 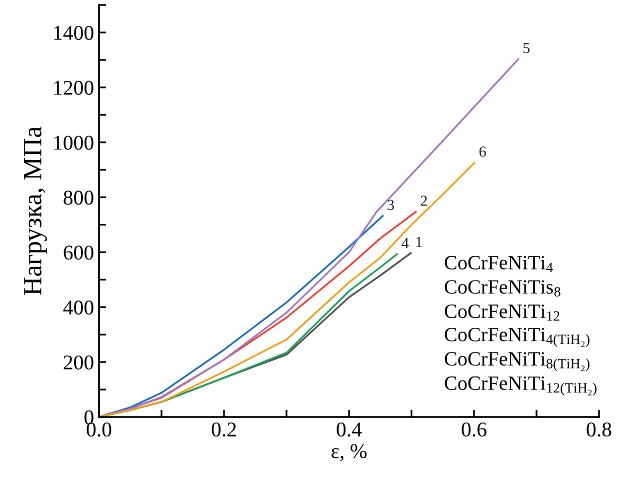 What do you see at coordinates (391, 205) in the screenshot?
I see `series-label: 3` at bounding box center [391, 205].